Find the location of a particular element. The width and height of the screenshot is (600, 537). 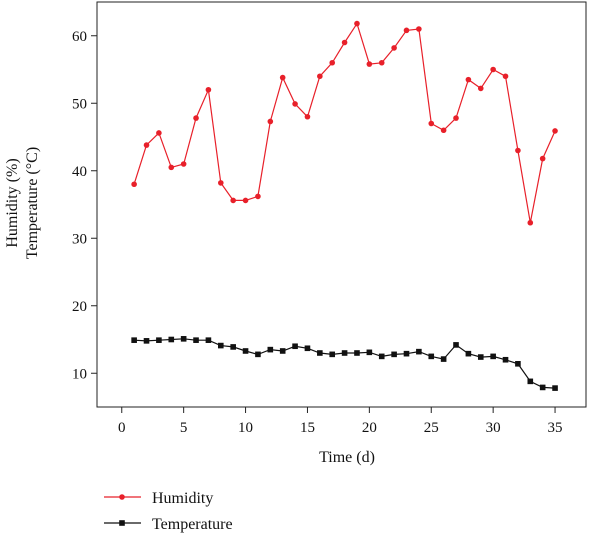

series-line-temperature is located at coordinates (345, 363).